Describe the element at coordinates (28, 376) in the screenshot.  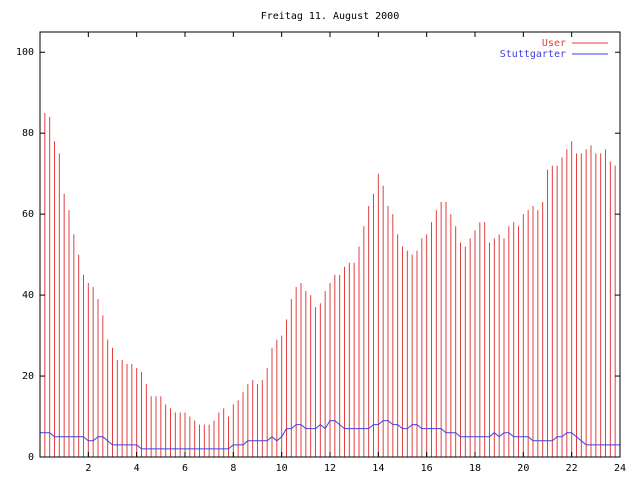
I see `y-tick-label: 20` at that location.